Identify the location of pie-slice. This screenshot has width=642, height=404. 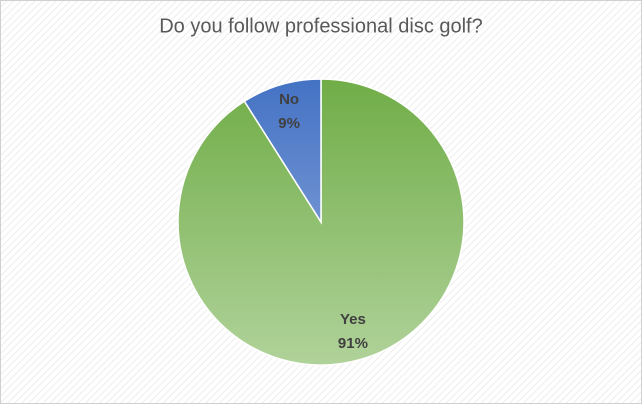
(282, 151).